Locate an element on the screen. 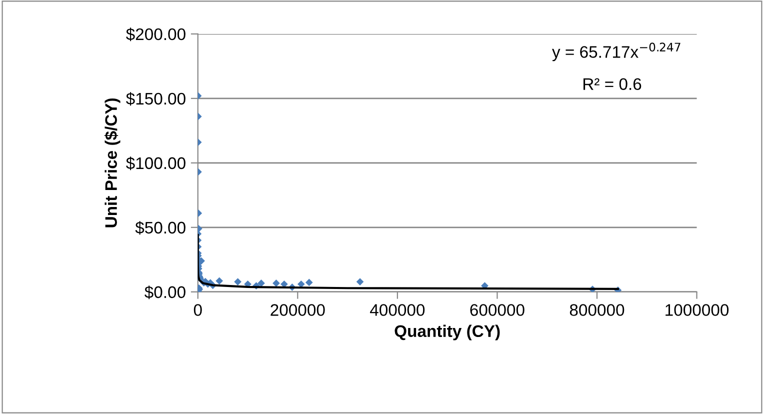  y-tick-label: $0.00 is located at coordinates (165, 293).